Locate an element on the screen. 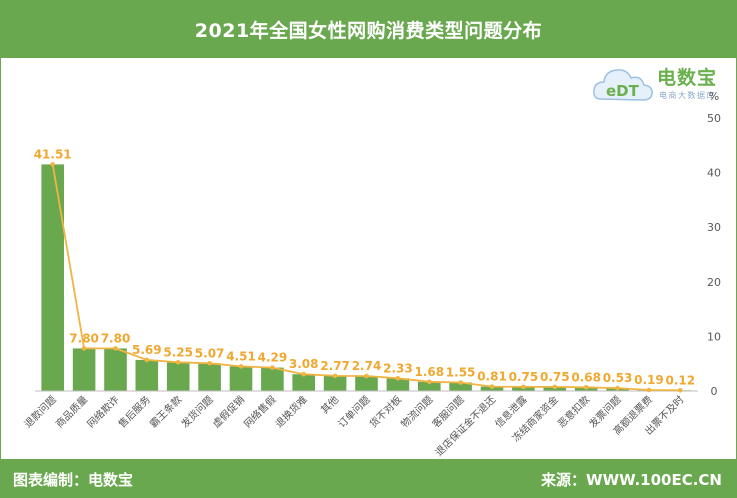 Image resolution: width=737 pixels, height=498 pixels. data-label-2: 7.80 is located at coordinates (84, 338).